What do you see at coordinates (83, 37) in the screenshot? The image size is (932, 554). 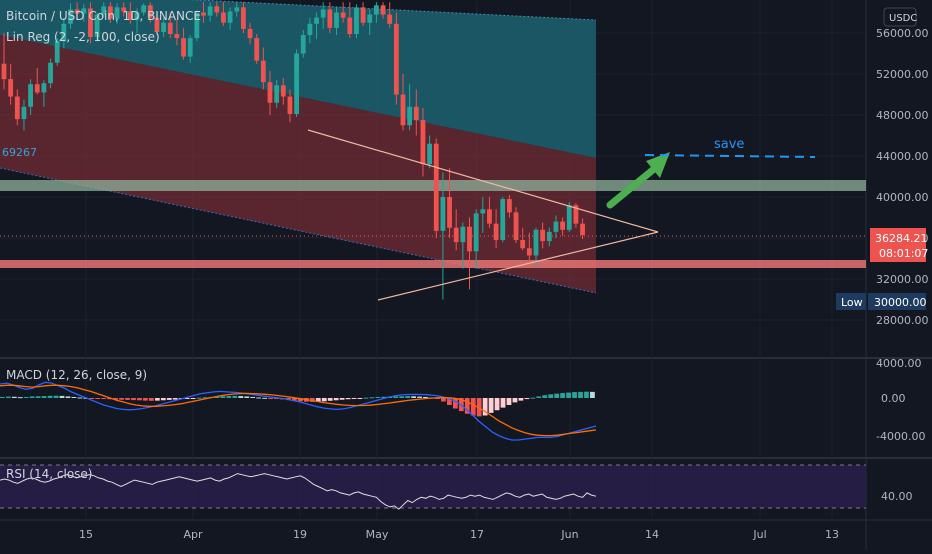 I see `indicator-legend: Lin Reg (2, -2, 100, close)` at bounding box center [83, 37].